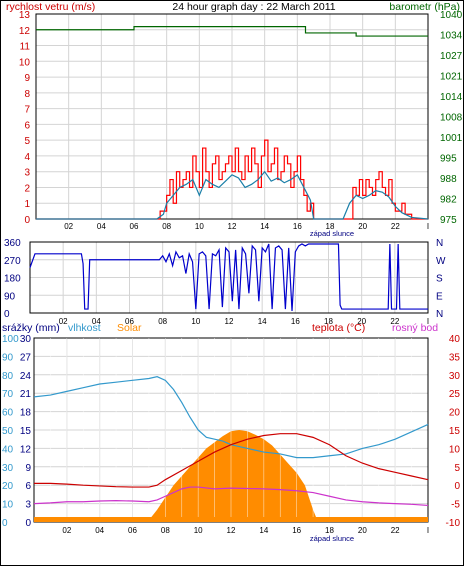  I want to click on barometer-tick-label: 1014, so click(451, 97).